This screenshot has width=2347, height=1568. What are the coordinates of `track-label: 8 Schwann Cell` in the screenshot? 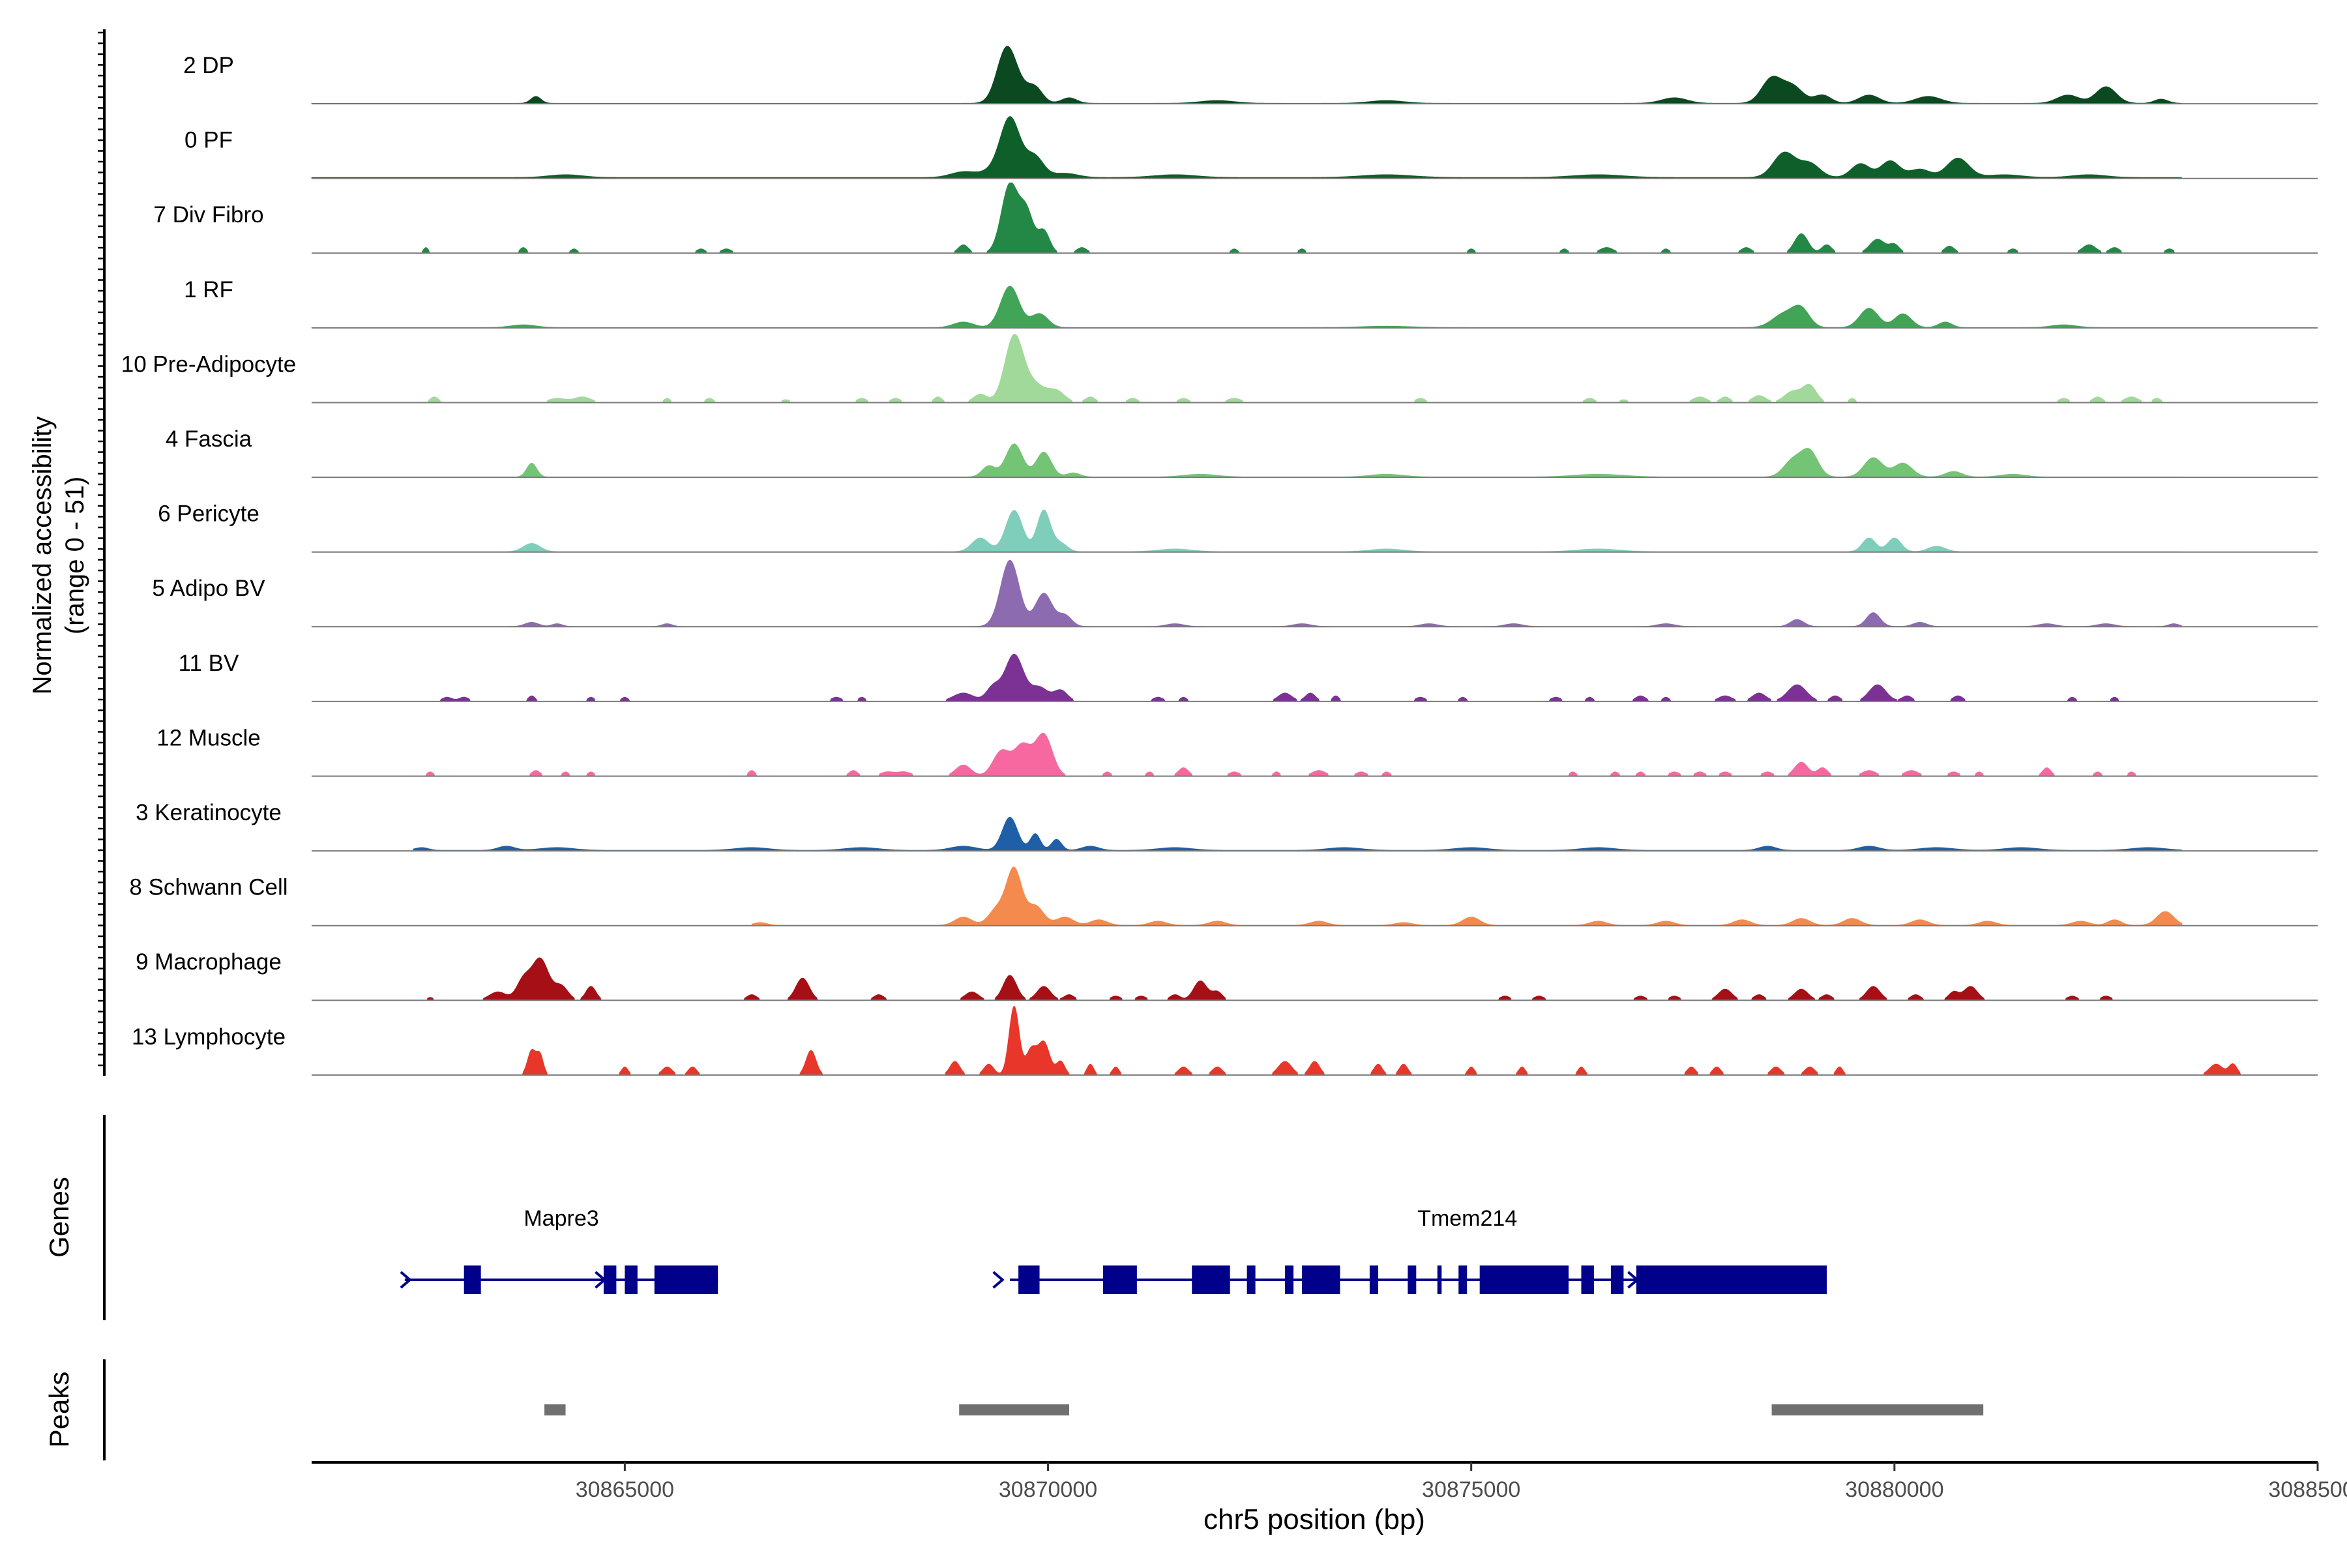 It's located at (208, 888).